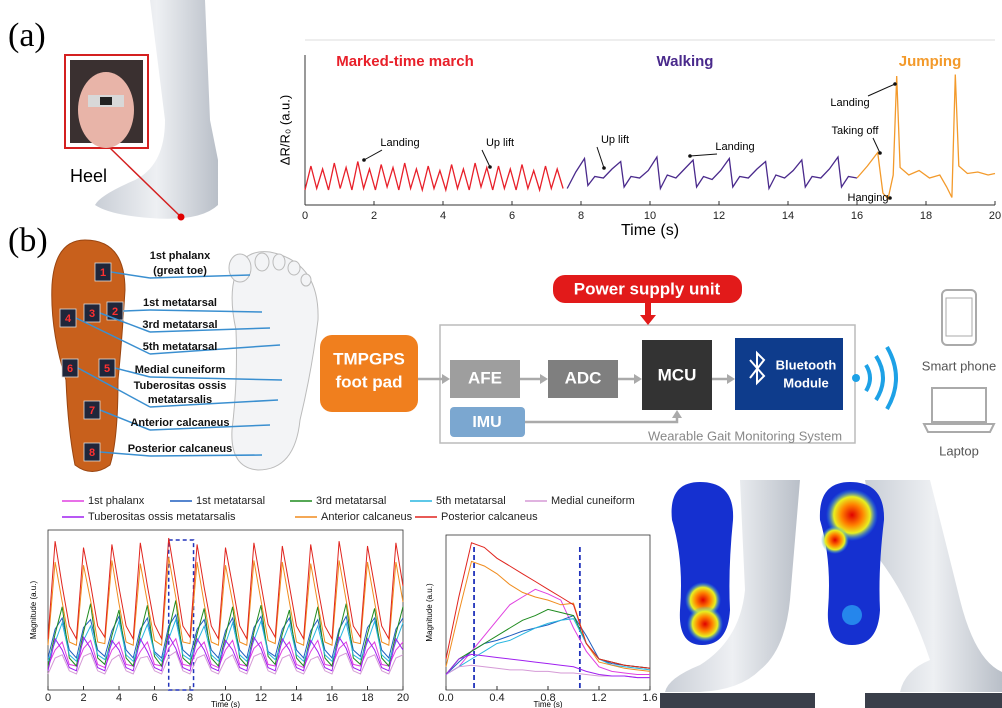 The width and height of the screenshot is (1002, 708). Describe the element at coordinates (788, 216) in the screenshot. I see `x-tick-label: 14` at that location.